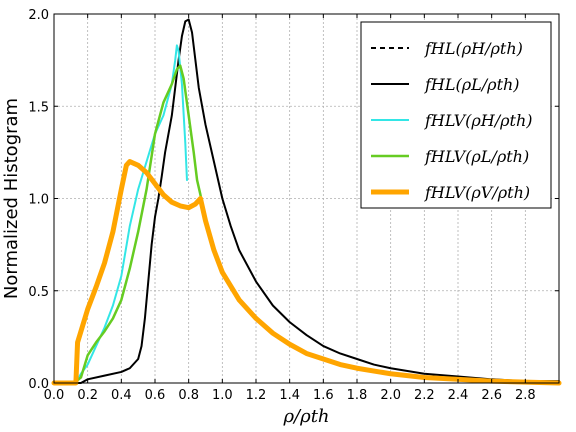 This screenshot has width=576, height=432. Describe the element at coordinates (390, 395) in the screenshot. I see `x-tick-label: 2.0` at that location.